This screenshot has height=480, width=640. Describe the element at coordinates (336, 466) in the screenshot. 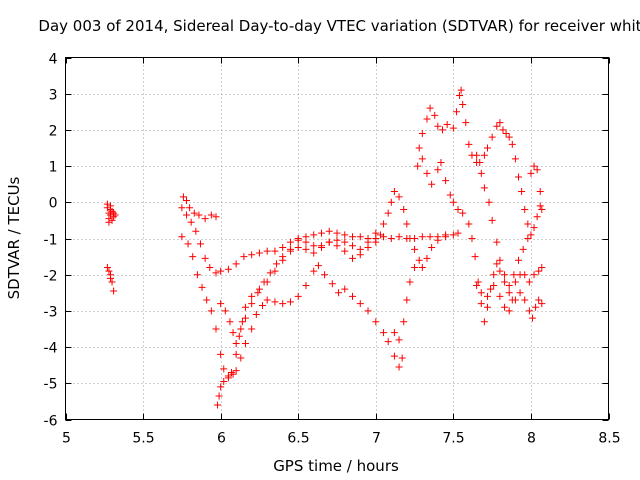

I see `x-axis-title: GPS time / hours` at that location.